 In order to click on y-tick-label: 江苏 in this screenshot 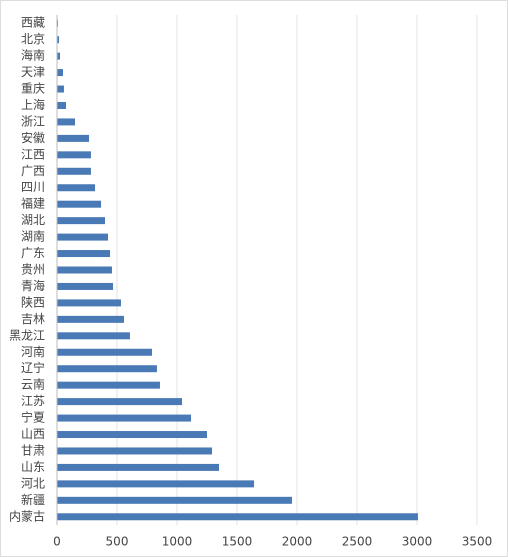, I will do `click(33, 401)`.